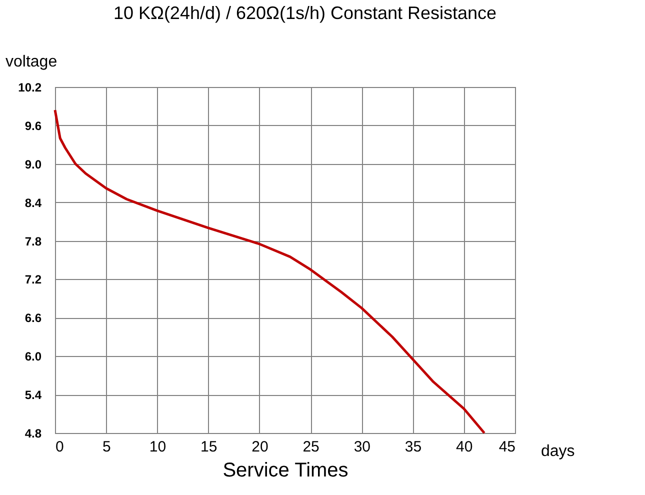  I want to click on y-tick-label: 8.4, so click(33, 203).